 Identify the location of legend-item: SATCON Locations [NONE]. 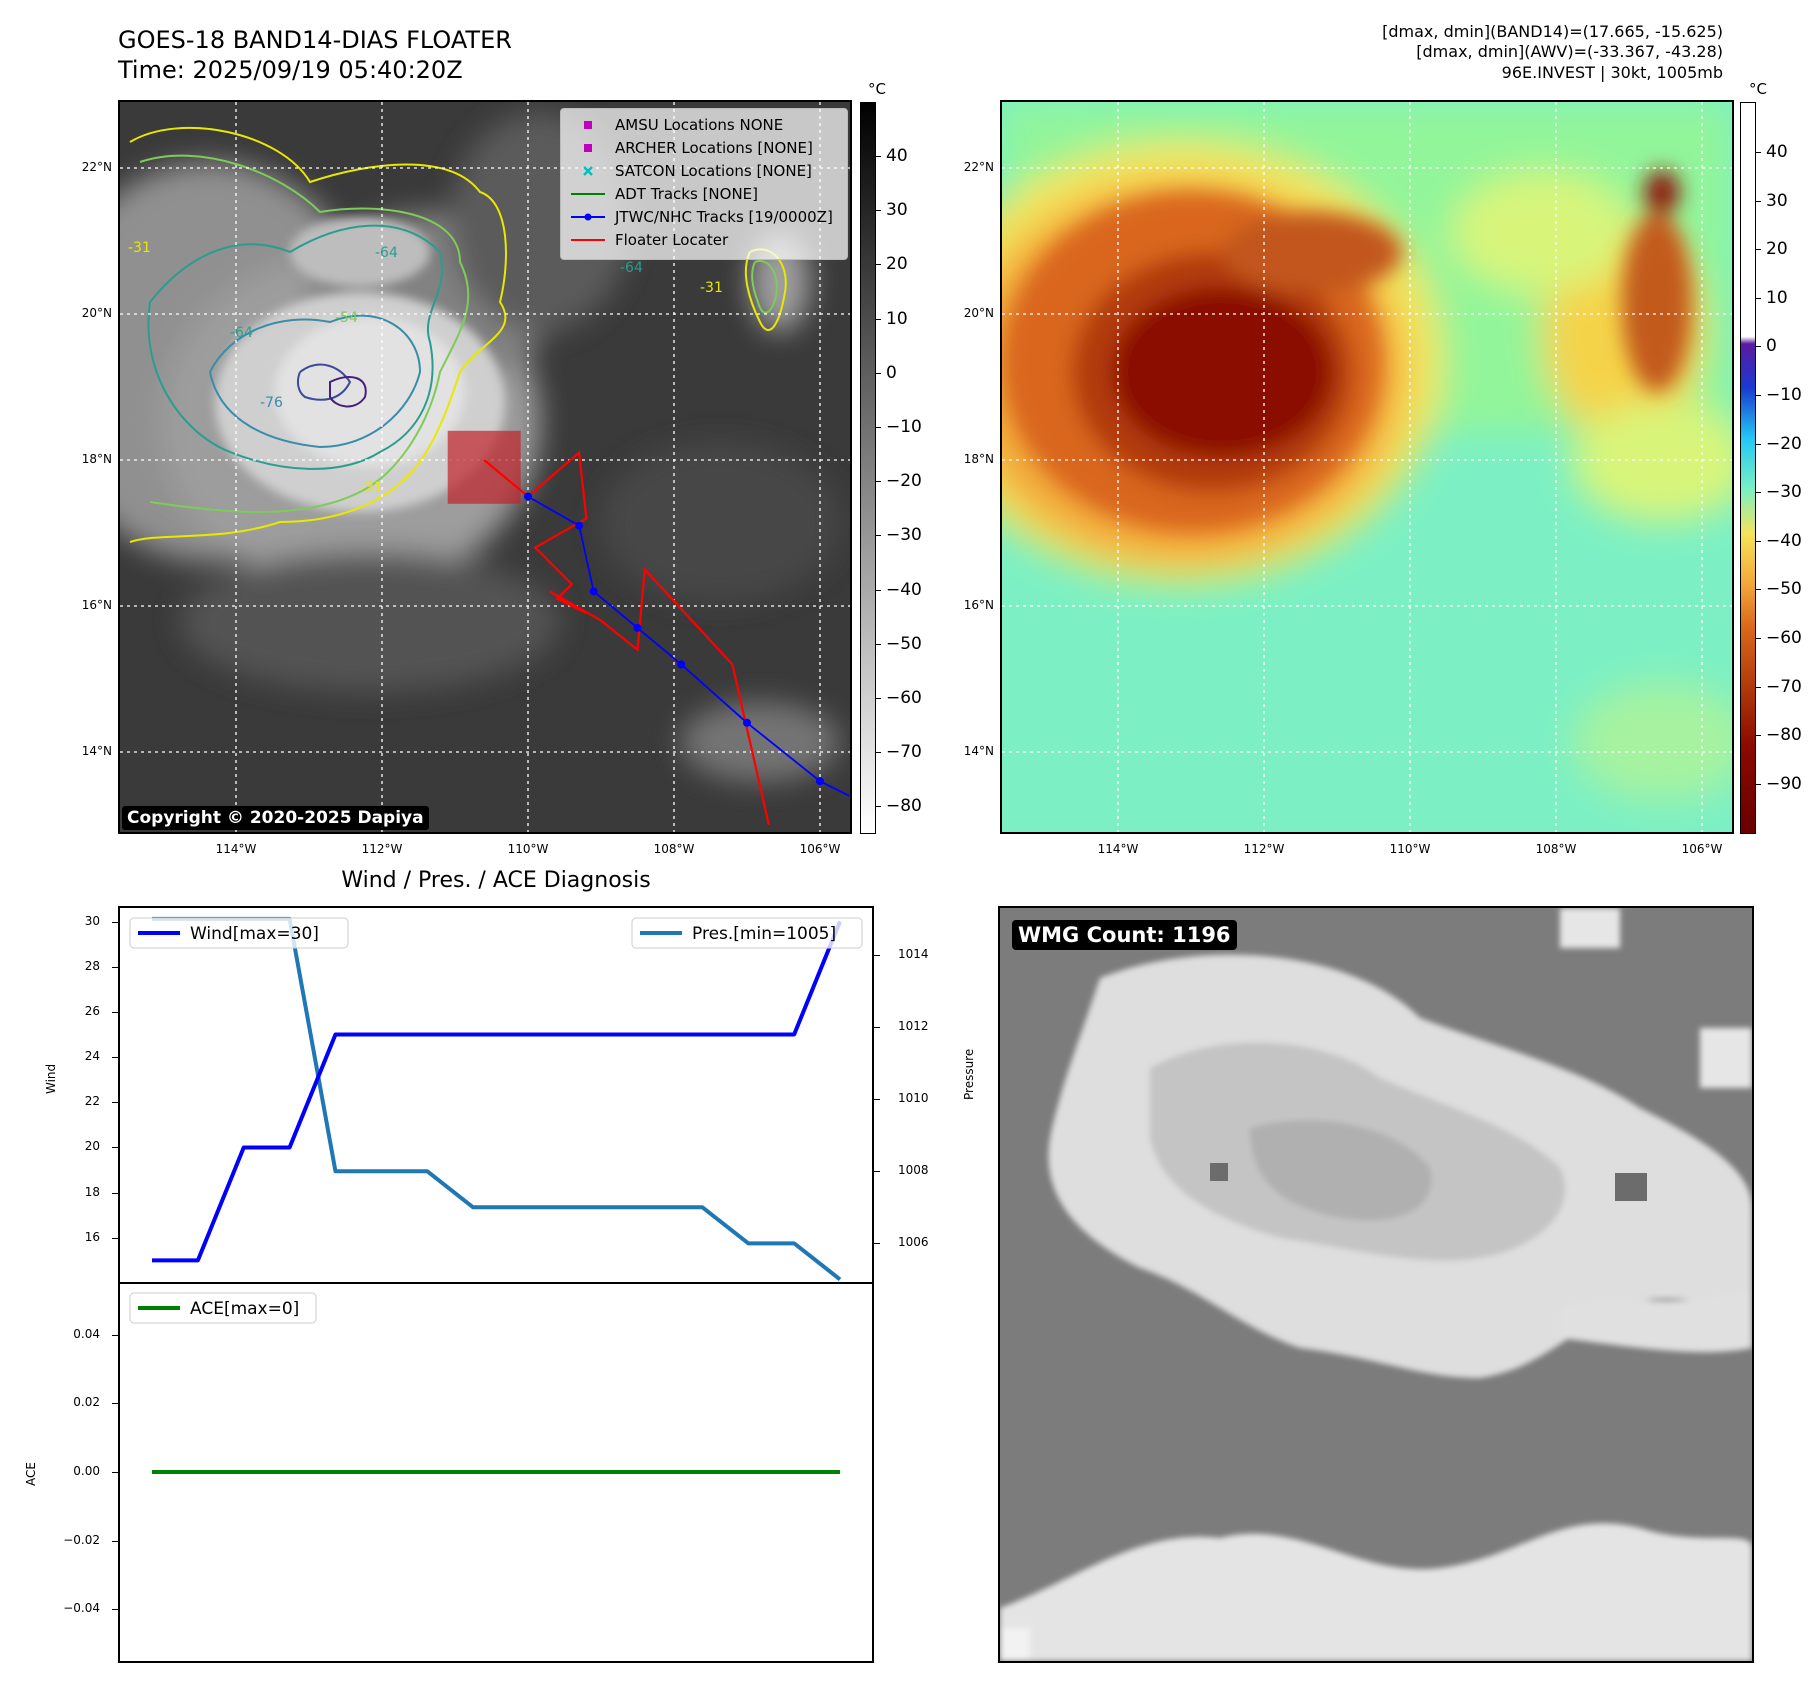
(691, 171).